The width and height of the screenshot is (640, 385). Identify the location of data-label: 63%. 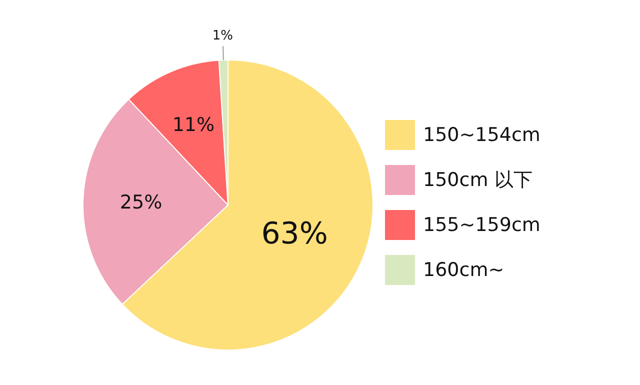
(294, 234).